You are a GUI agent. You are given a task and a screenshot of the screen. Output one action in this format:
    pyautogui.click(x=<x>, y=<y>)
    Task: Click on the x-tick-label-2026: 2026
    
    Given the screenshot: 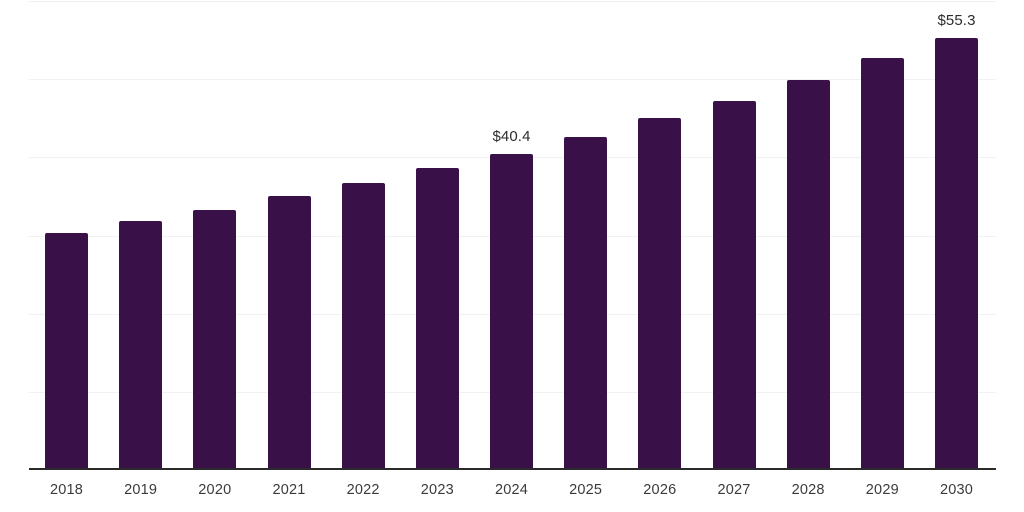 What is the action you would take?
    pyautogui.click(x=660, y=490)
    